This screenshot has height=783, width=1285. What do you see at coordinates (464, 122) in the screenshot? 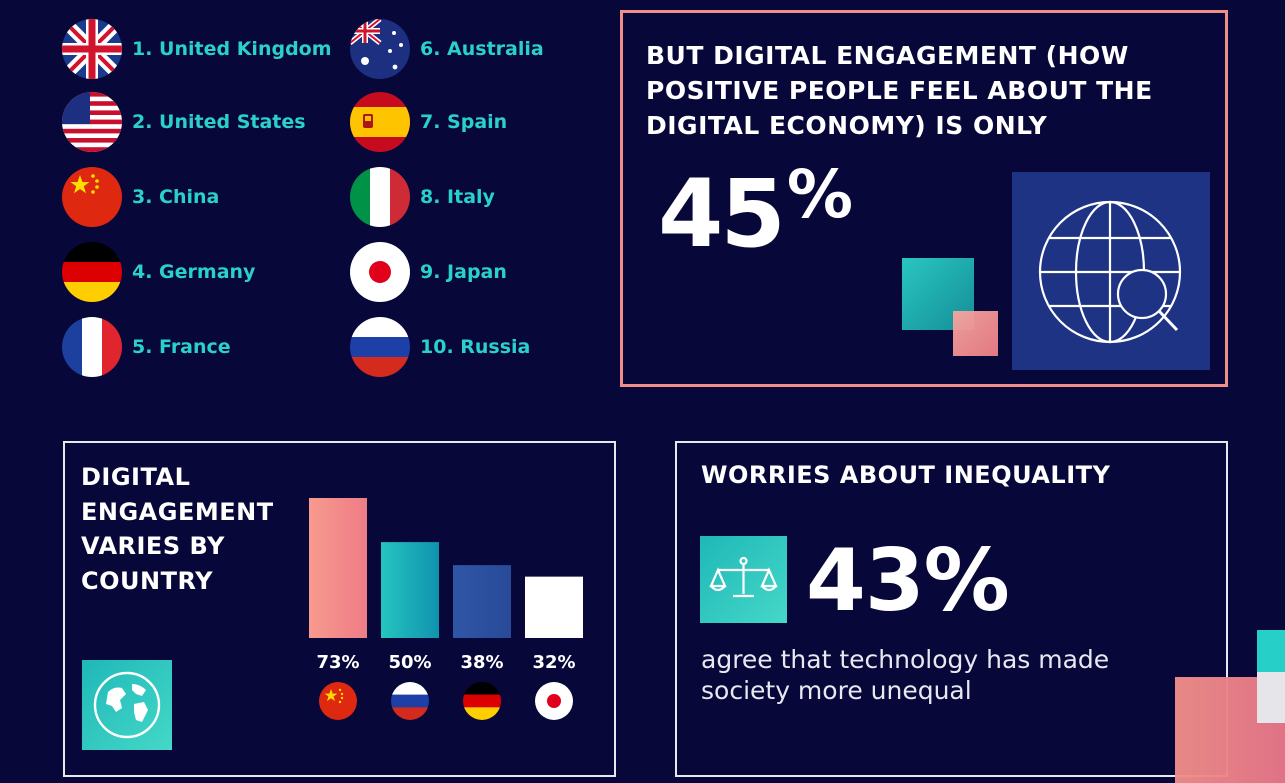
I see `ranking-label: 7. Spain` at bounding box center [464, 122].